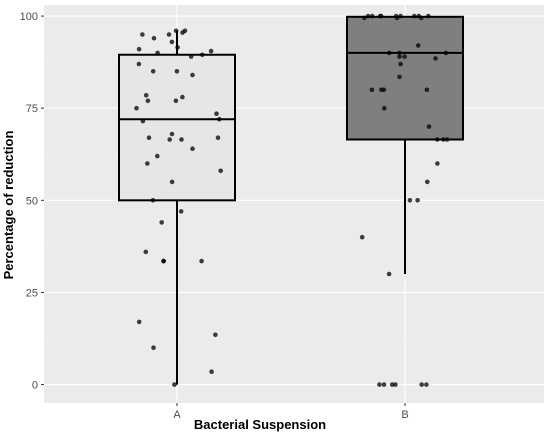 Image resolution: width=550 pixels, height=437 pixels. I want to click on y-tick-label: 75, so click(32, 109).